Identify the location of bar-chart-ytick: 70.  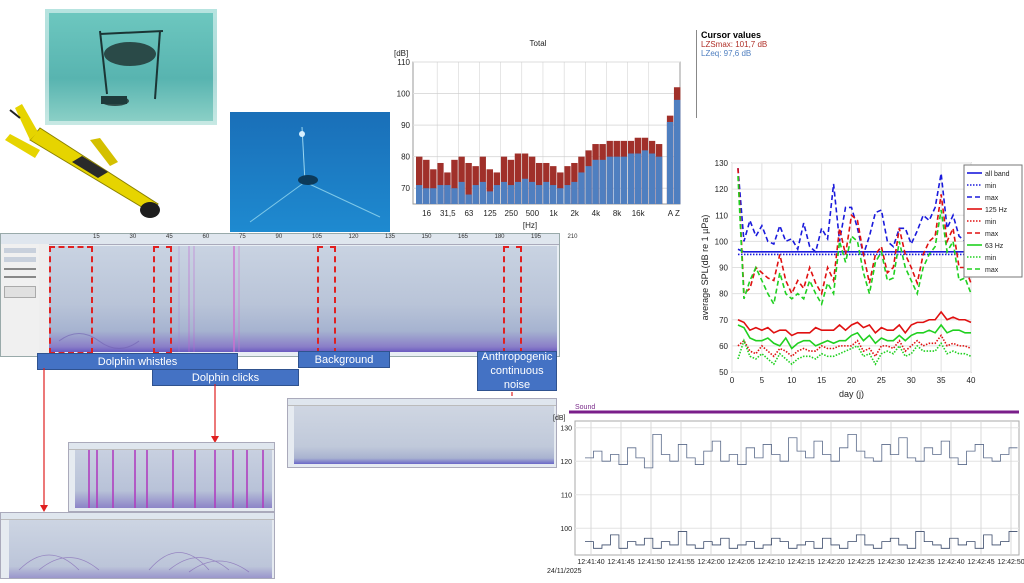
(405, 188).